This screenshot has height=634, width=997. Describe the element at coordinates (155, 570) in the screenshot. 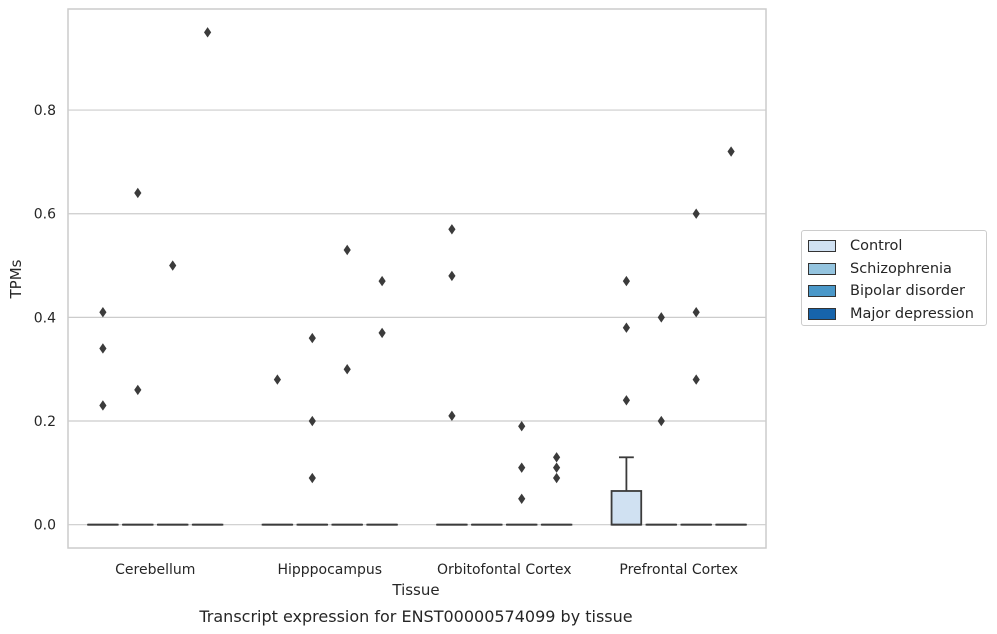

I see `x-tick-label: Cerebellum` at that location.